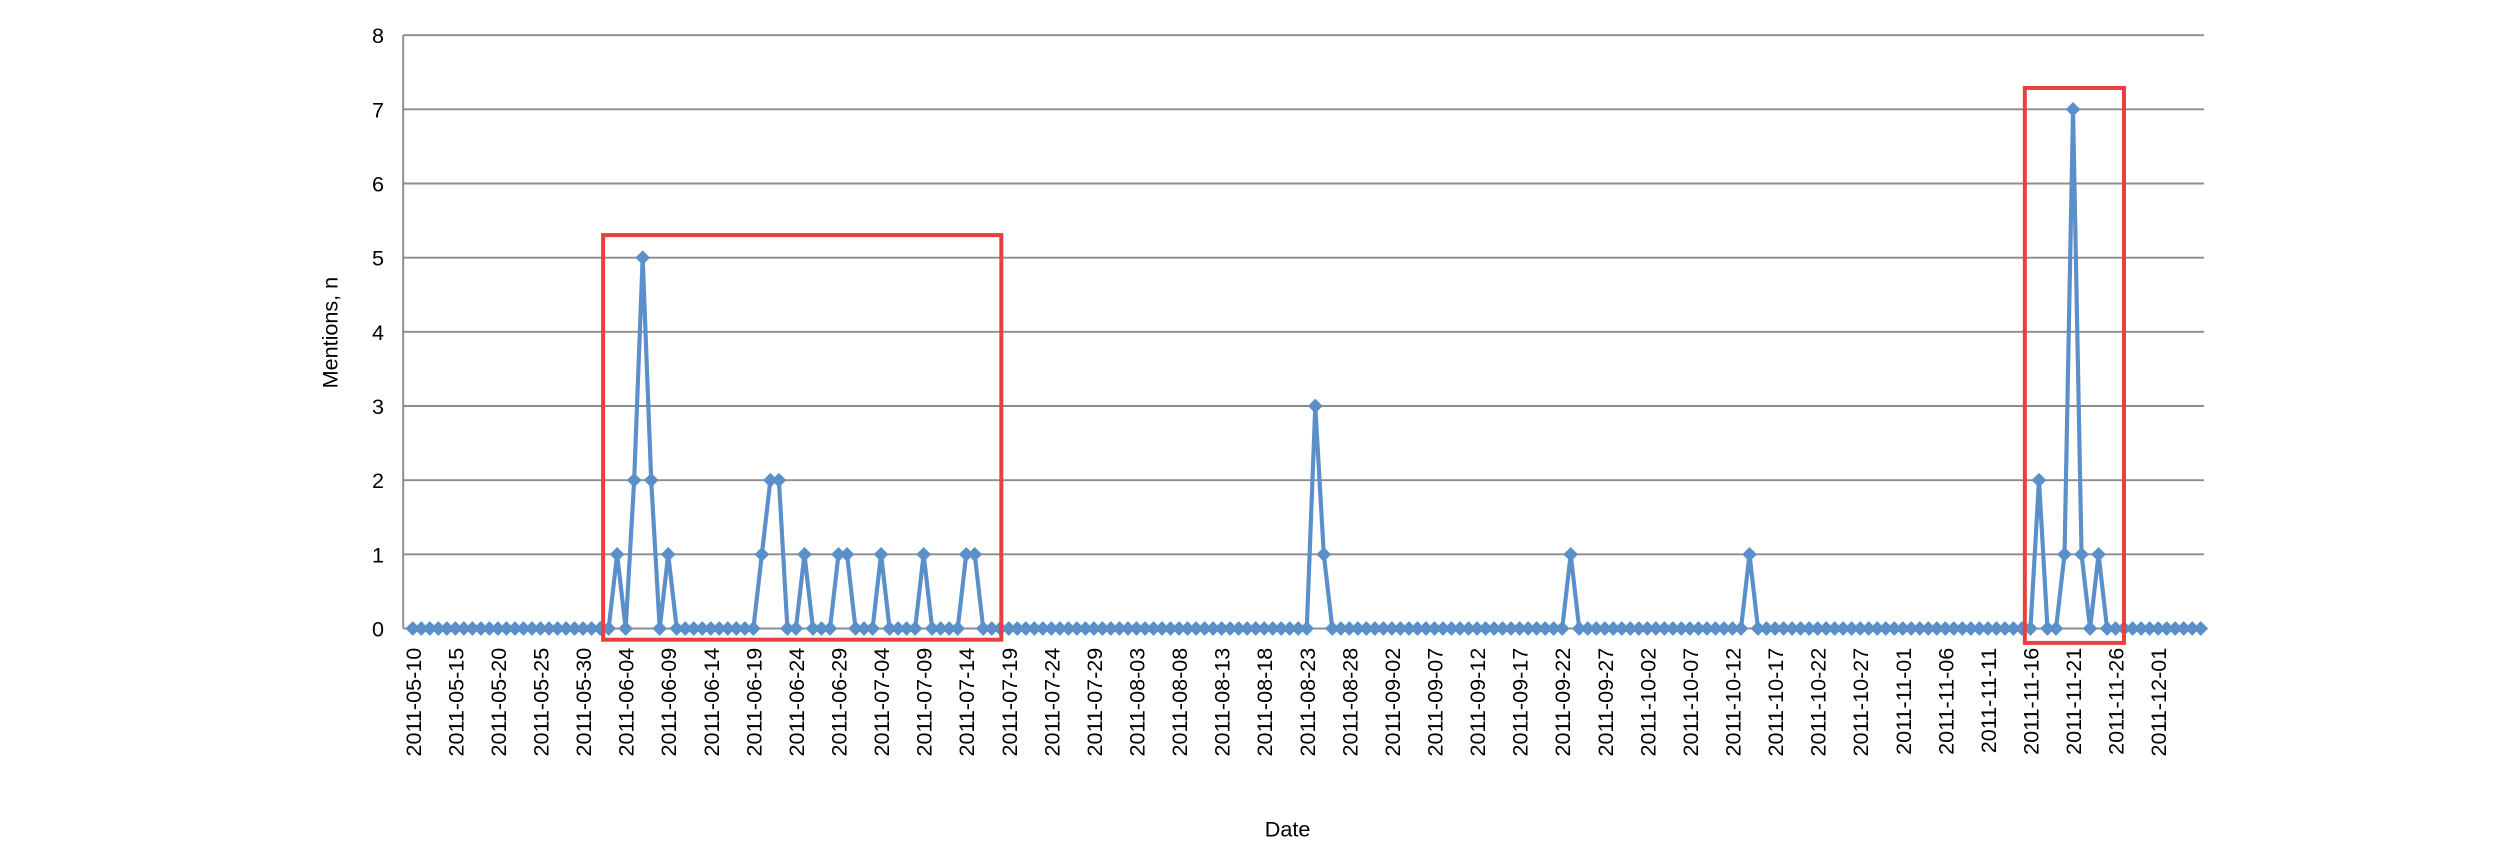 The image size is (2500, 846). Describe the element at coordinates (1179, 702) in the screenshot. I see `x-tick-label: 2011-08-08` at that location.